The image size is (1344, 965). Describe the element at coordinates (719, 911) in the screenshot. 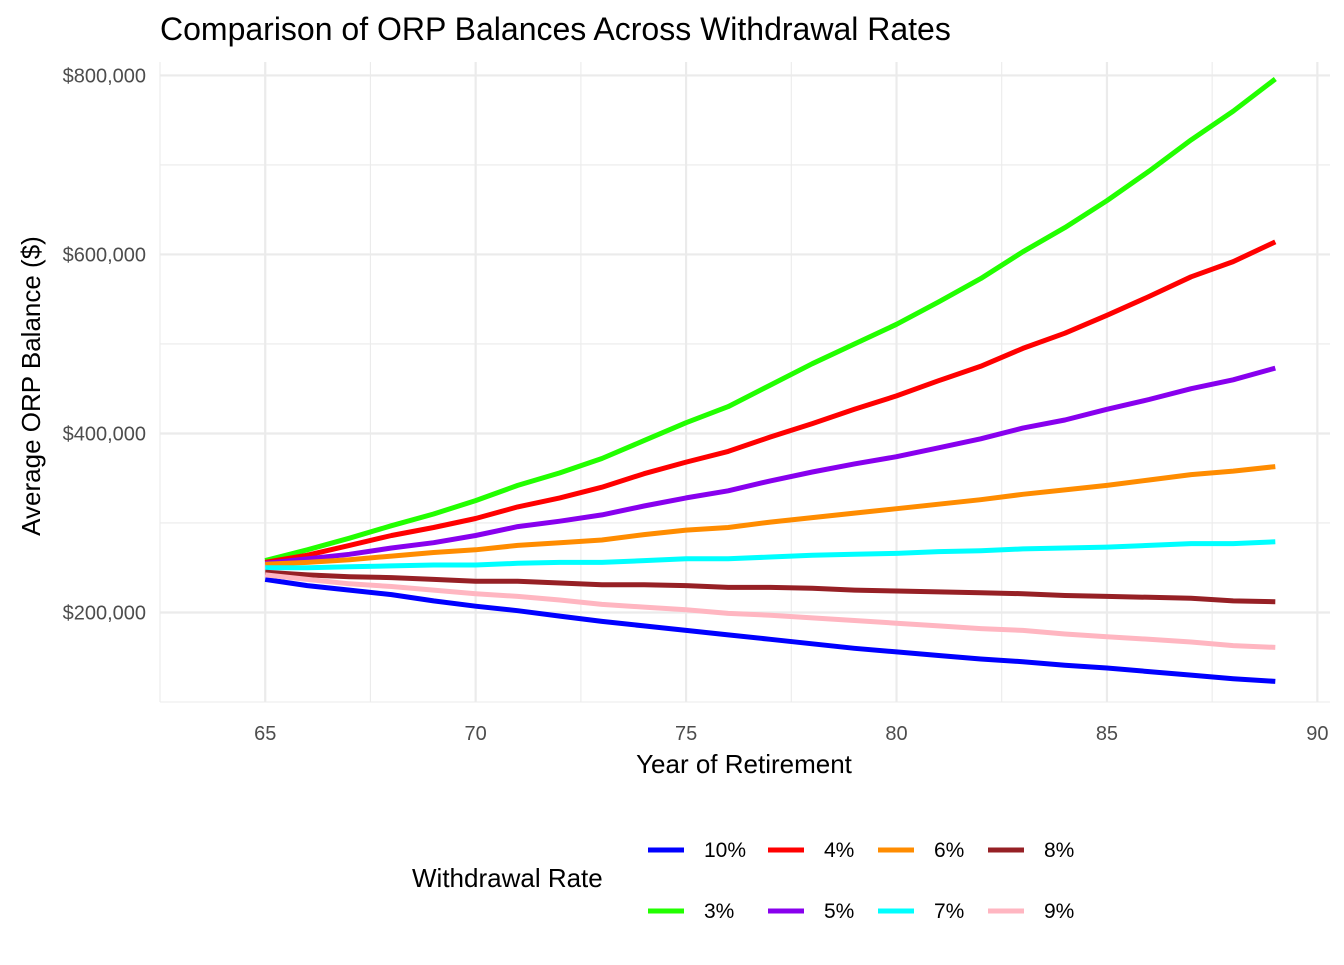

I see `legend-label-3pct: 3%` at that location.